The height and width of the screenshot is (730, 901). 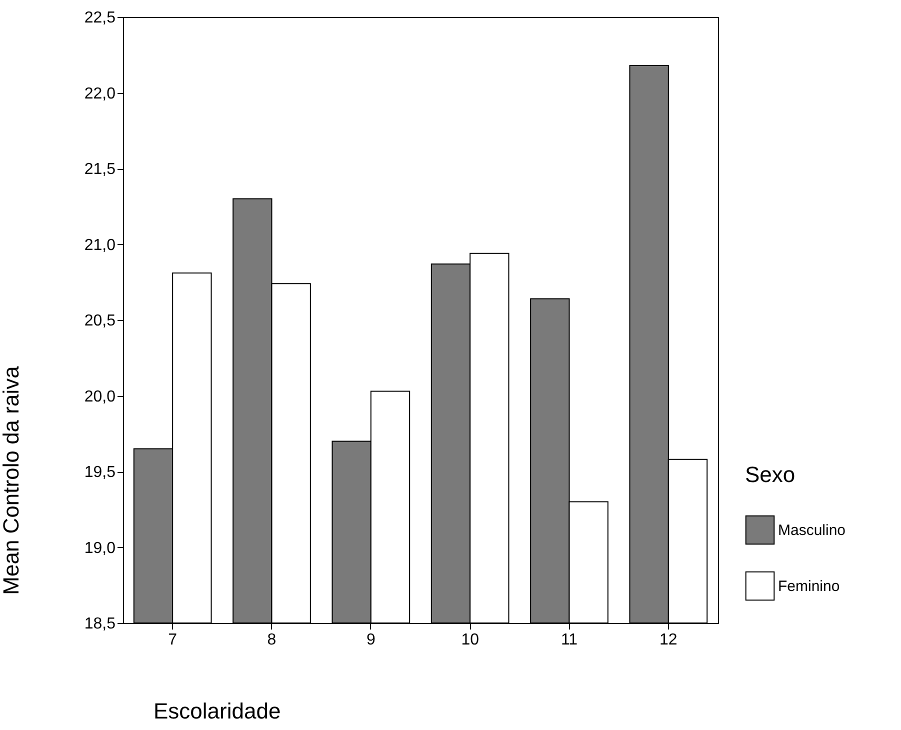 I want to click on y-tick-label: 22,0, so click(x=100, y=93).